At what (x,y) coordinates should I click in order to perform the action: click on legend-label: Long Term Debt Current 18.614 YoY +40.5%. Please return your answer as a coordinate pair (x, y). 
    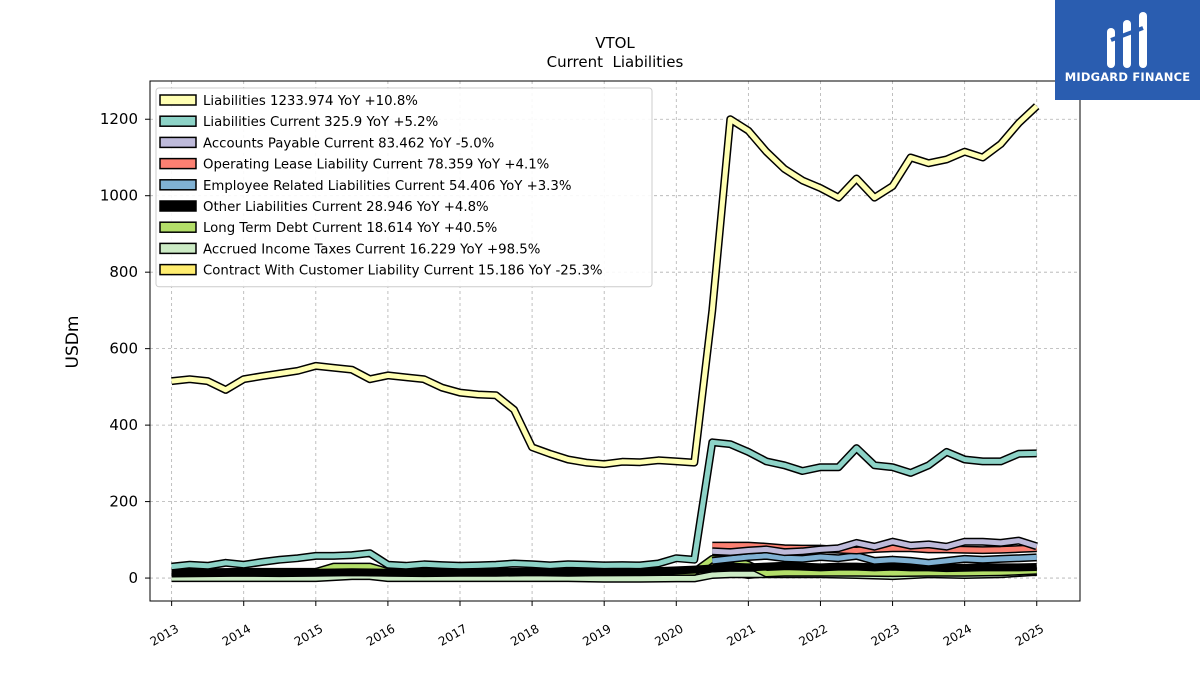
    Looking at the image, I should click on (350, 228).